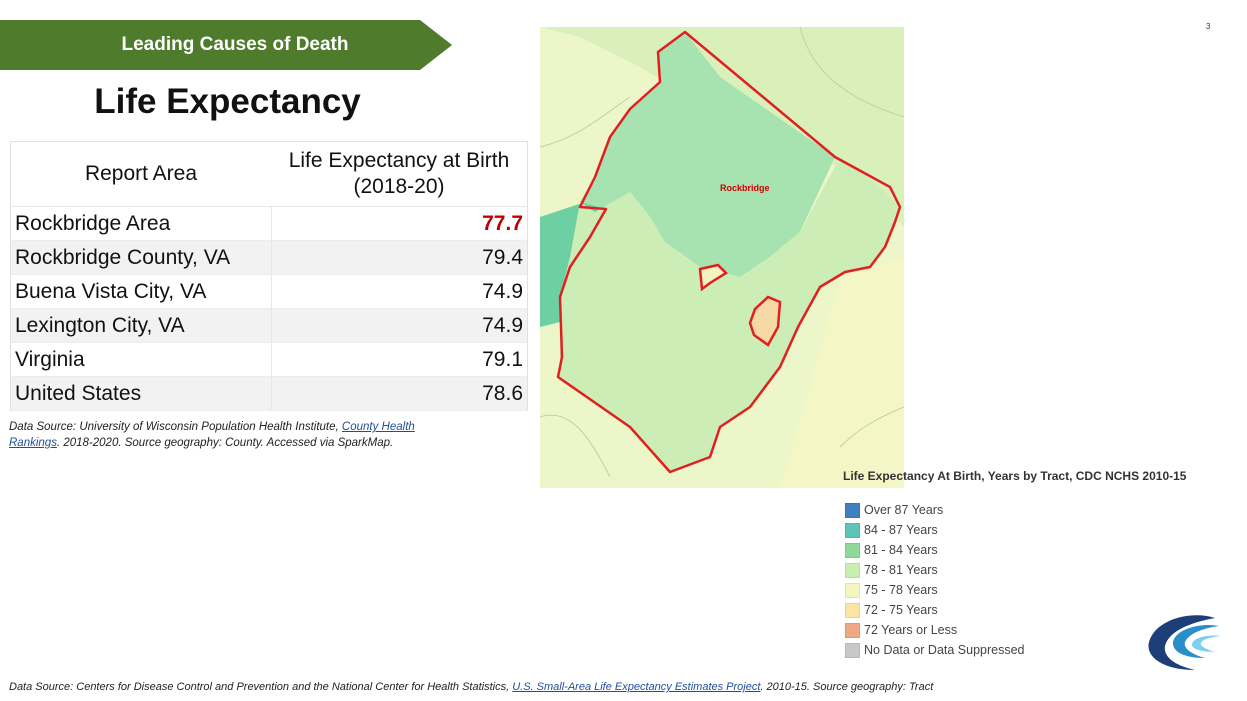 Image resolution: width=1247 pixels, height=701 pixels. Describe the element at coordinates (399, 359) in the screenshot. I see `row-value: 79.1` at that location.